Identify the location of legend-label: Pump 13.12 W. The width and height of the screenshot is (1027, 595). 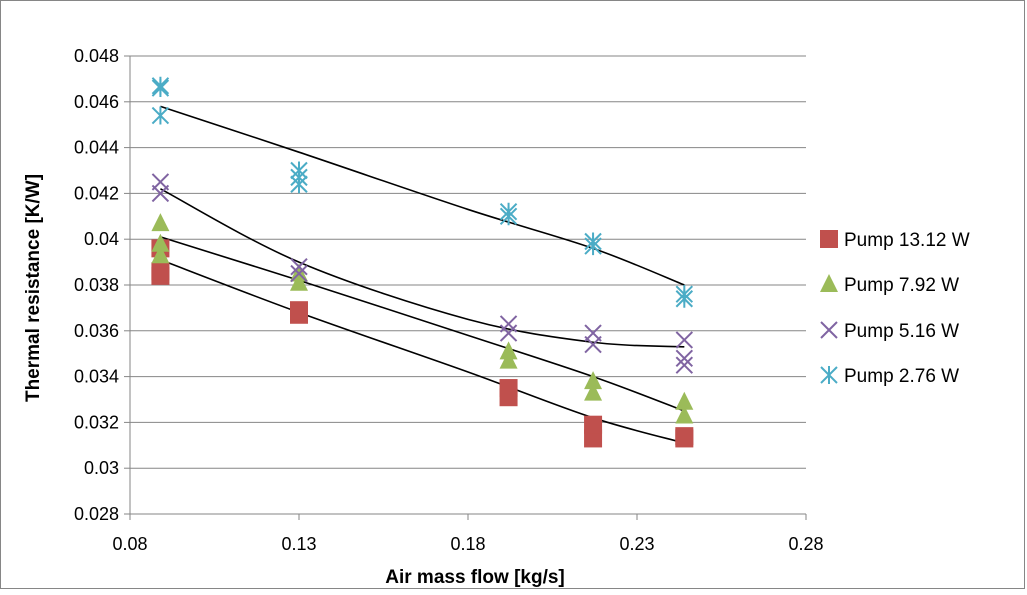
(907, 240).